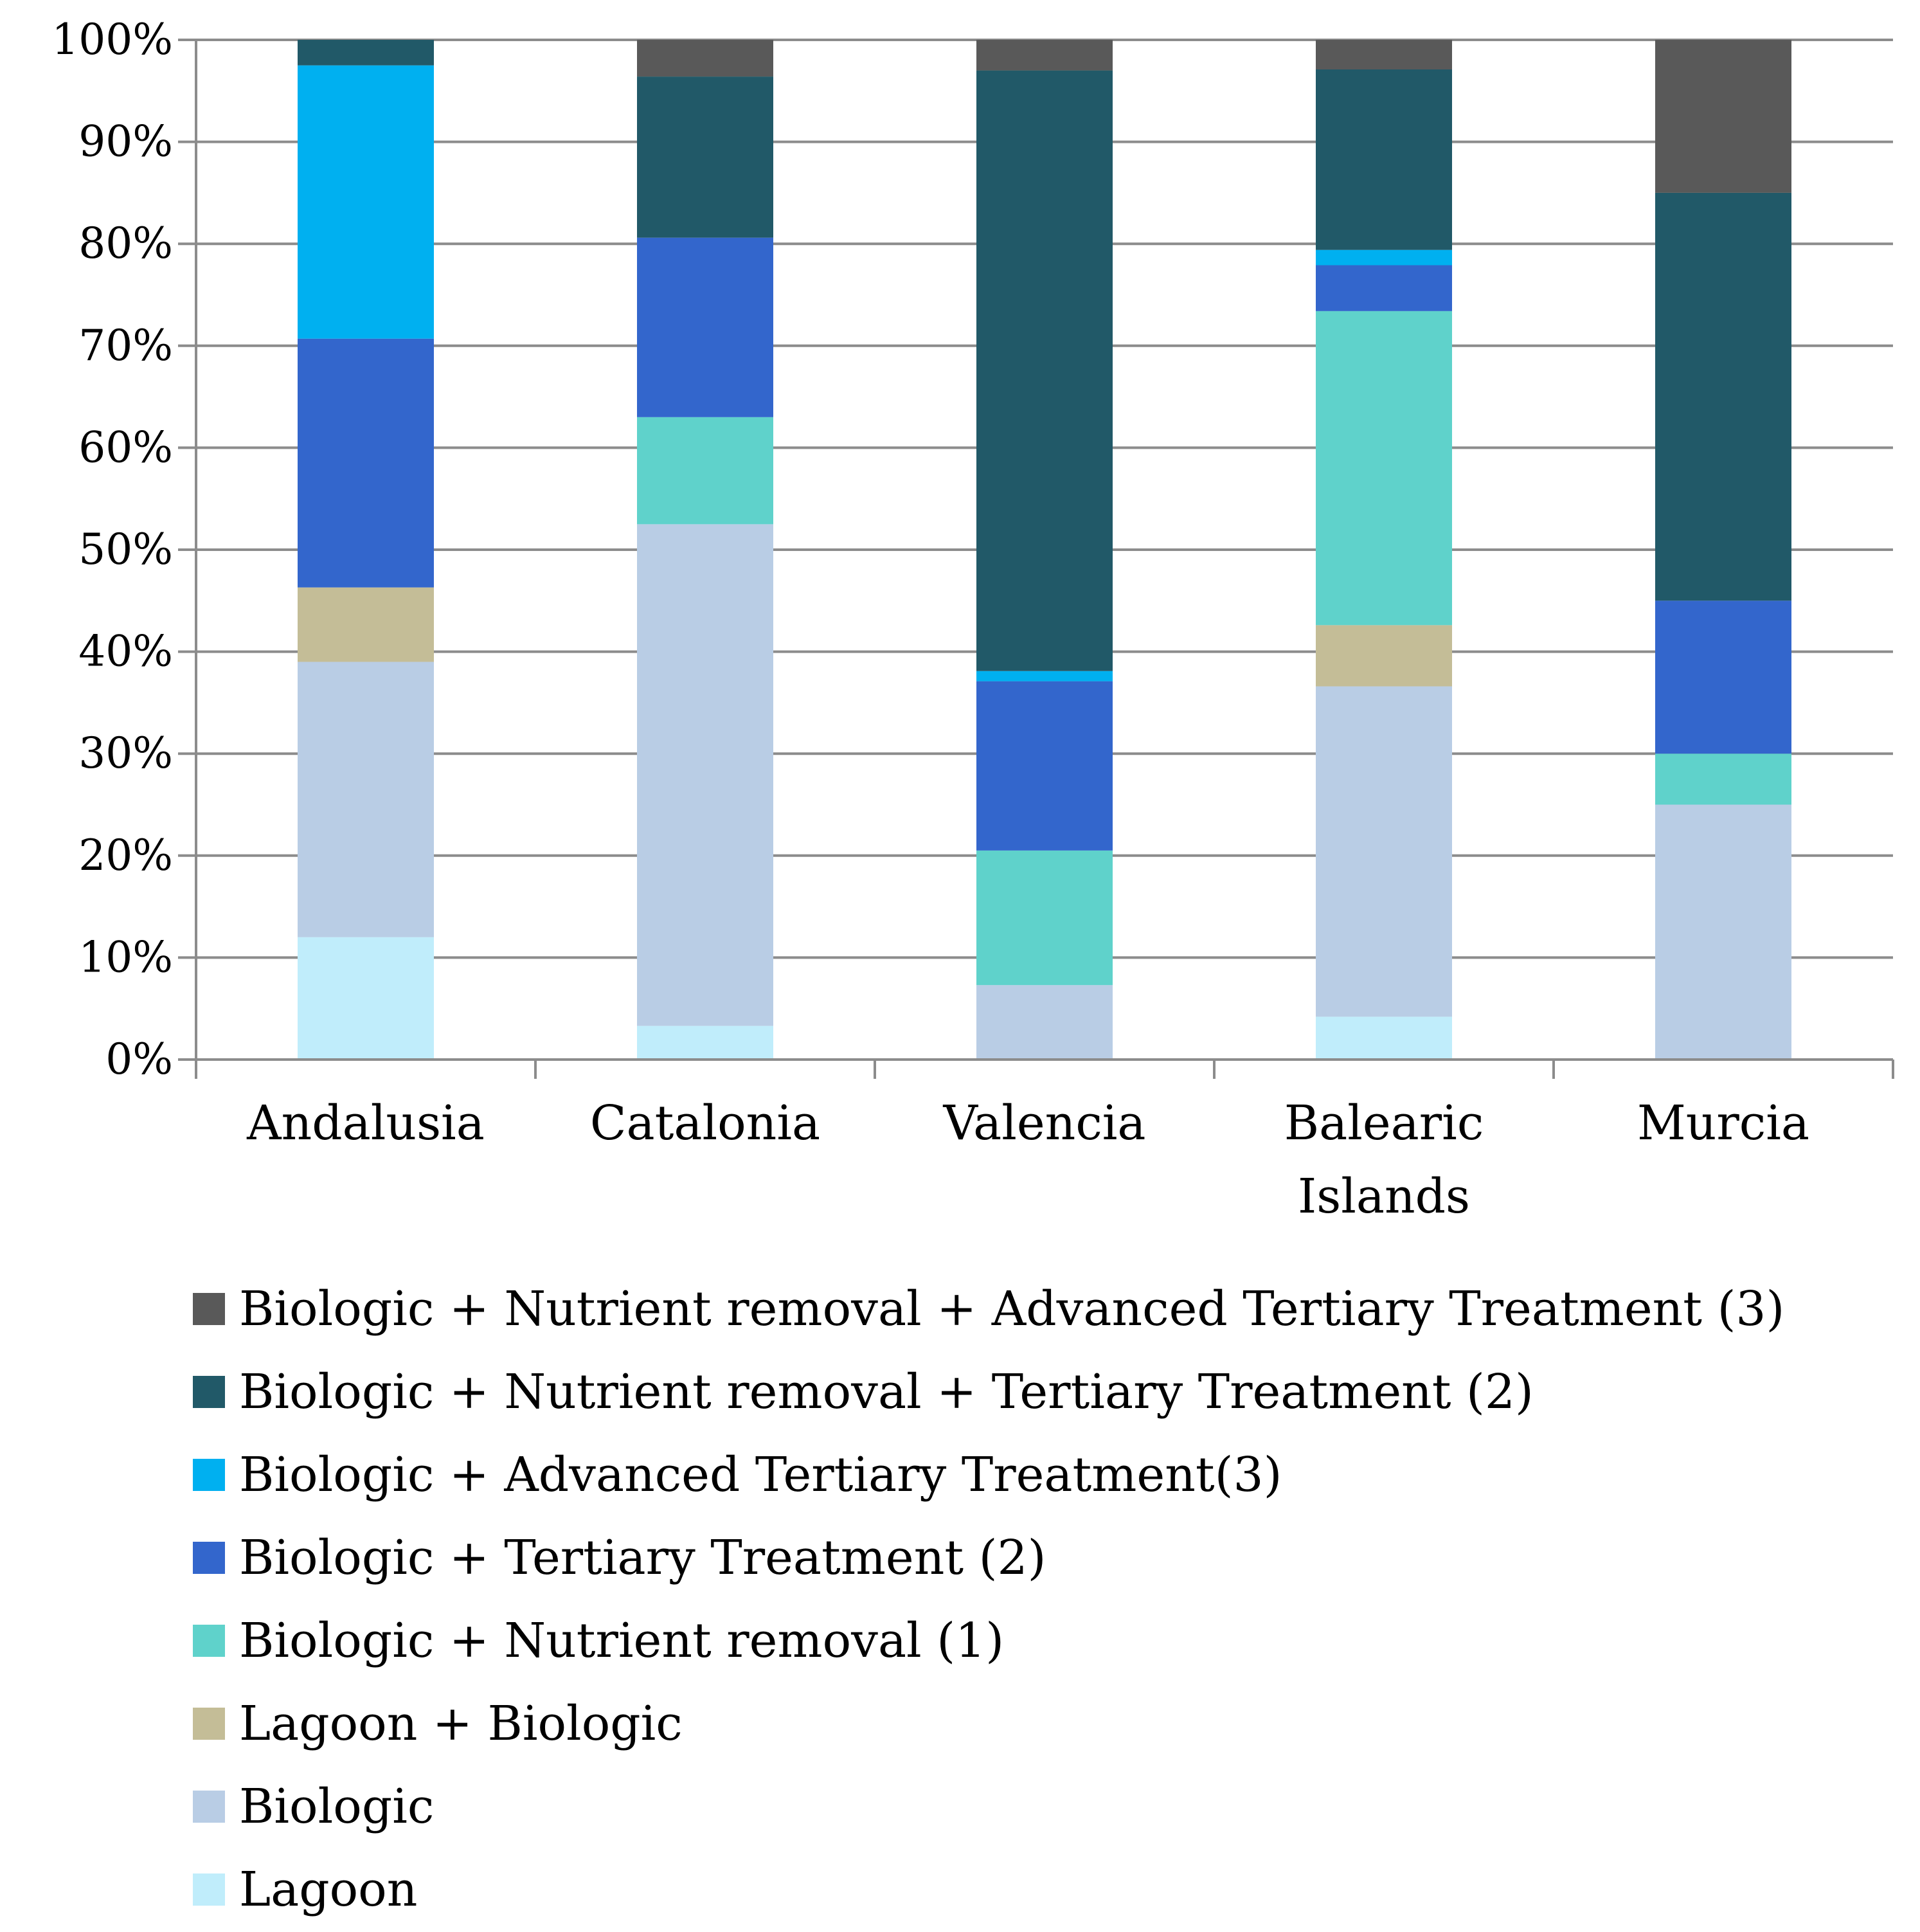 Image resolution: width=1920 pixels, height=1932 pixels. Describe the element at coordinates (705, 775) in the screenshot. I see `bar-catalonia-biologic` at that location.